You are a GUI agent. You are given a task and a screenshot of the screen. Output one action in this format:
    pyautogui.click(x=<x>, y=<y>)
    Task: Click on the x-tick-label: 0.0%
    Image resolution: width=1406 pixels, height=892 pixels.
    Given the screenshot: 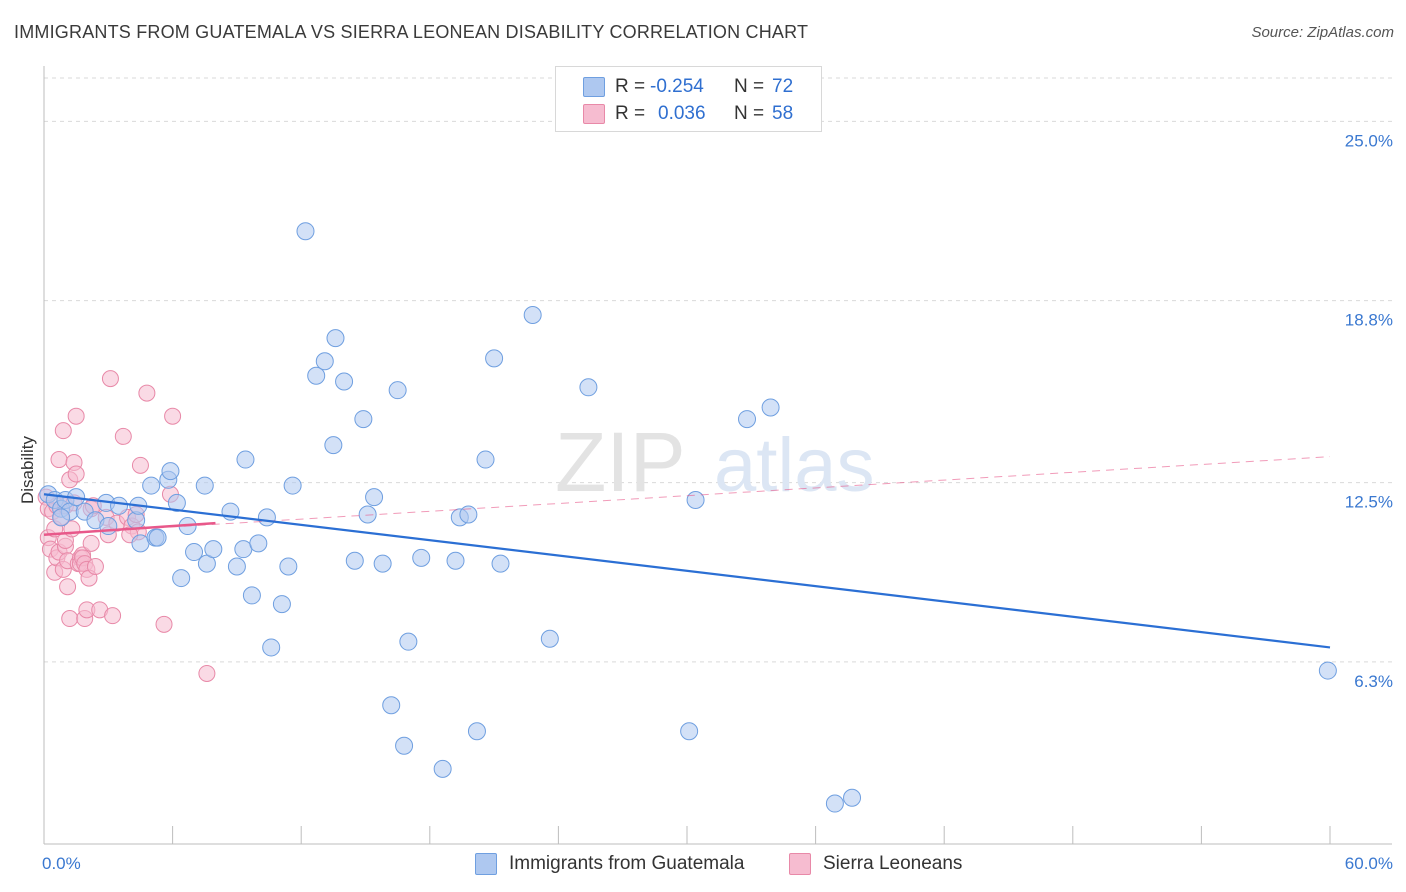 What is the action you would take?
    pyautogui.click(x=61, y=863)
    